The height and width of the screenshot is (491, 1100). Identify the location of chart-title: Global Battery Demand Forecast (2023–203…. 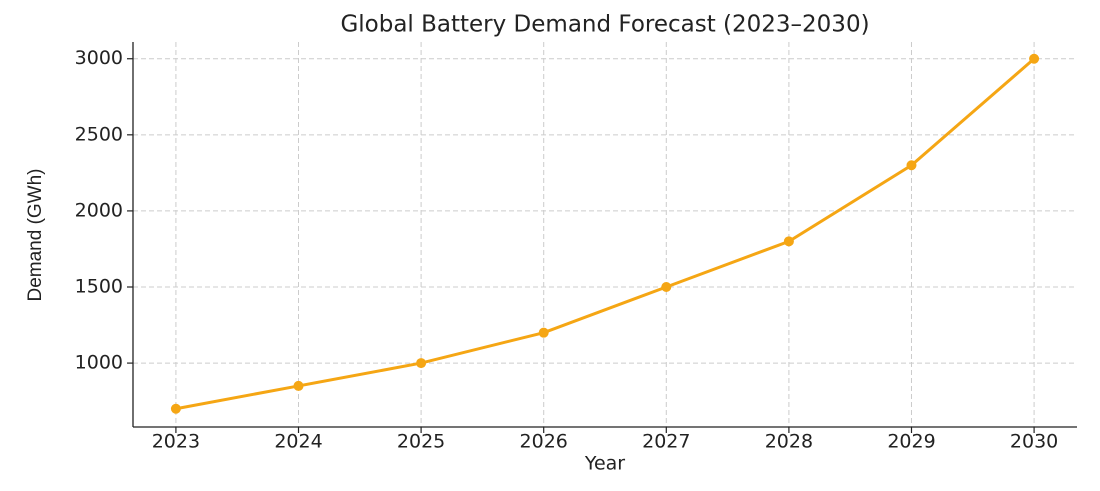
(604, 25).